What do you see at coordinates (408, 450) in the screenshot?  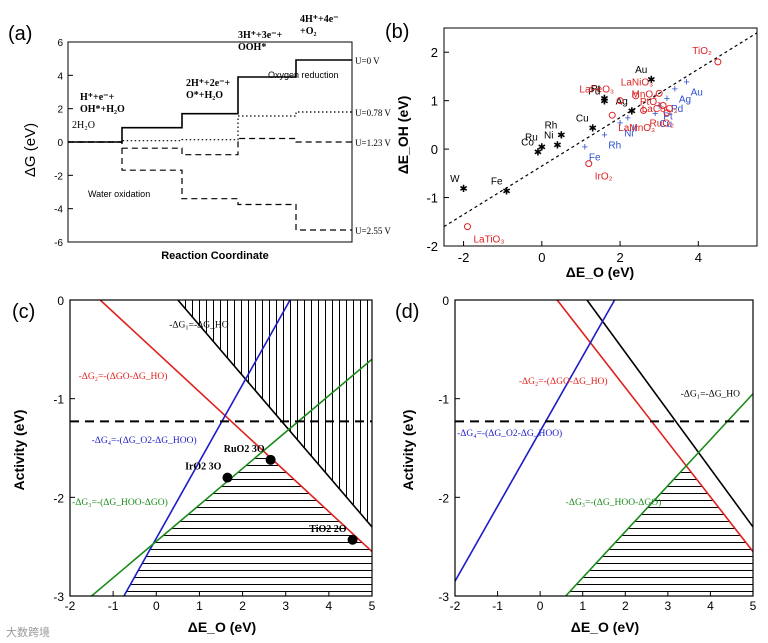 I see `panel-d-ylabel: Activity (eV)` at bounding box center [408, 450].